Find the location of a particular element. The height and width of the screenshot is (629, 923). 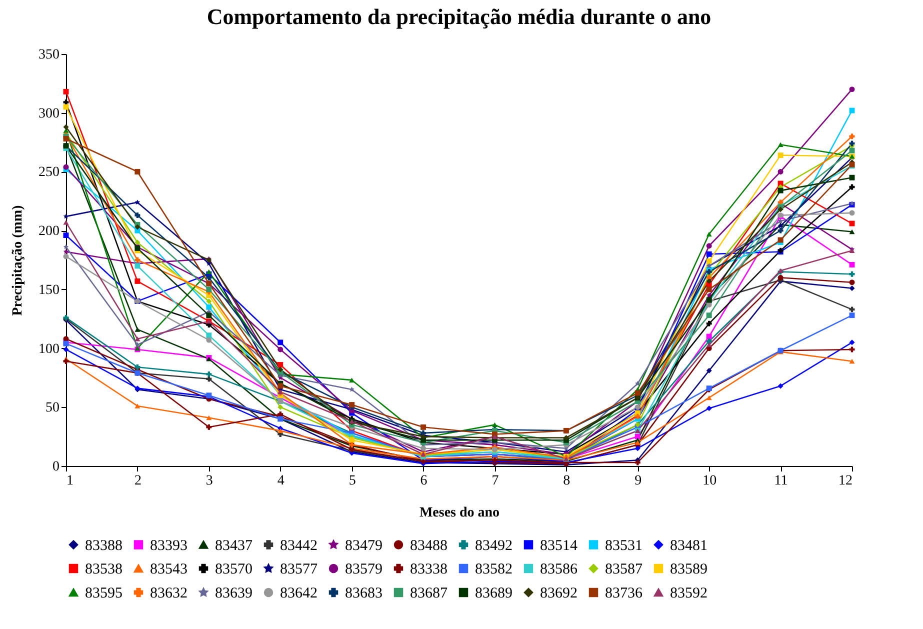

legend-label: 83538 is located at coordinates (103, 570).